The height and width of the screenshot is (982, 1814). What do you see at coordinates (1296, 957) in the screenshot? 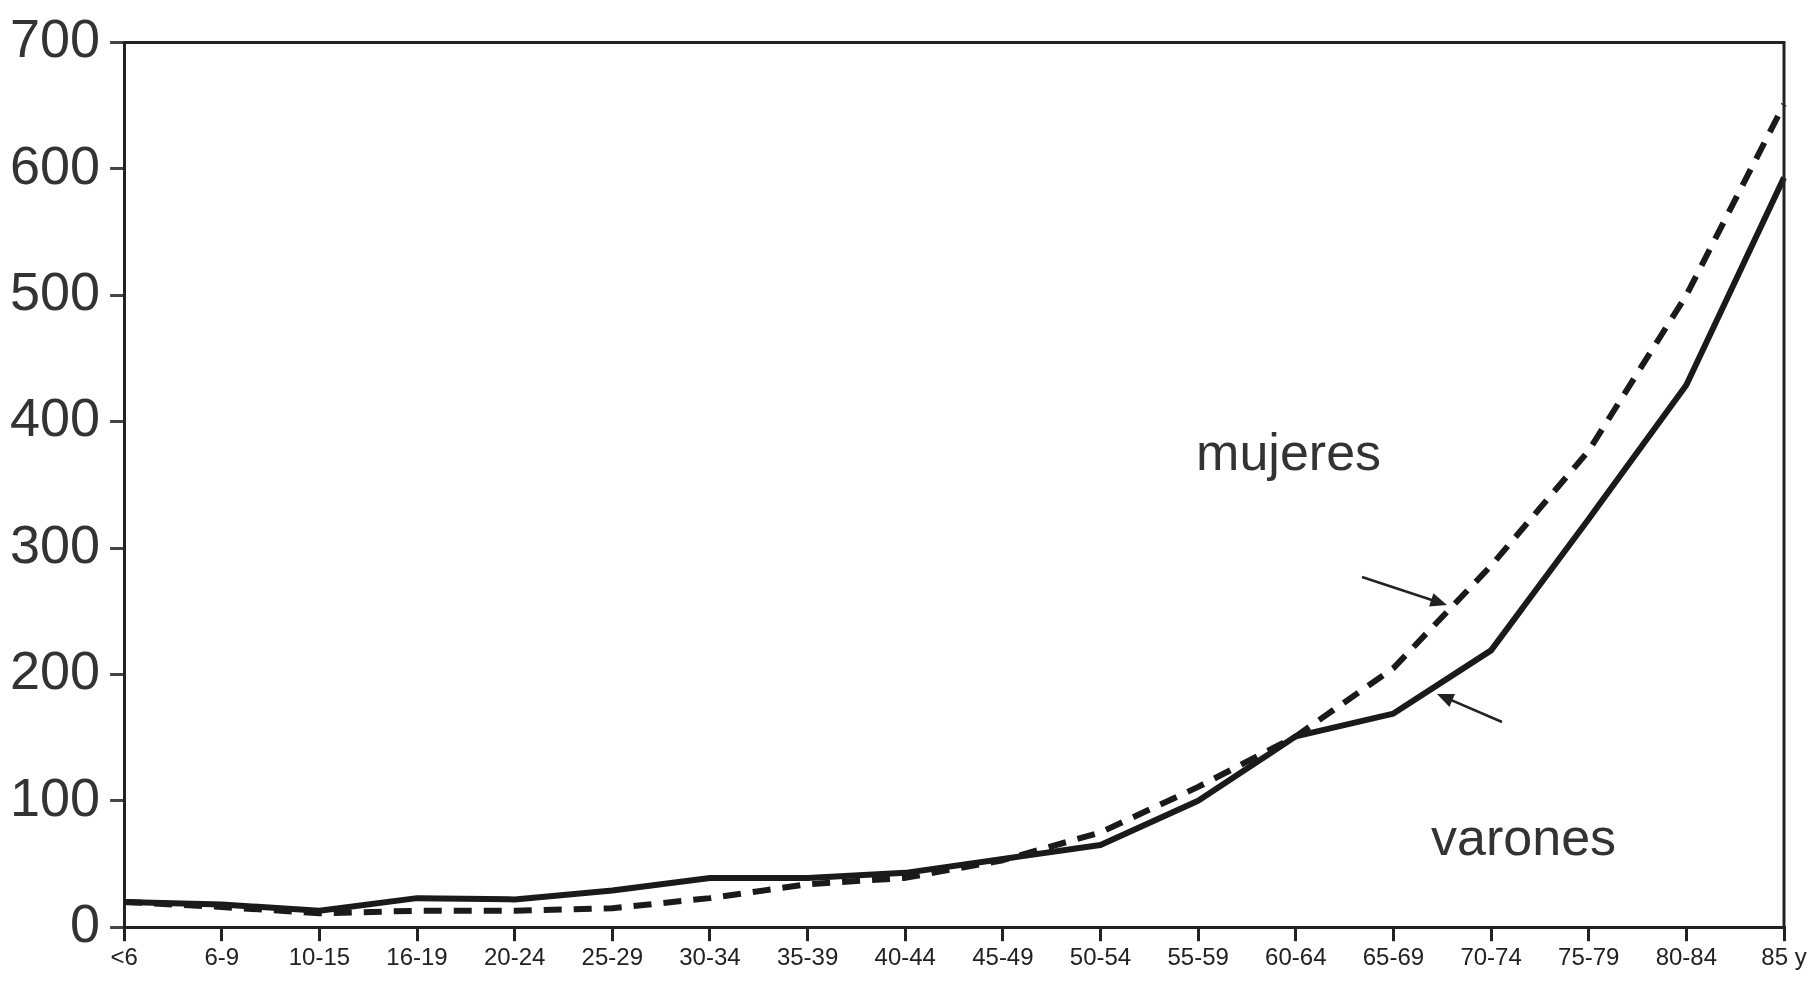
I see `x-tick-label: 60-64` at bounding box center [1296, 957].